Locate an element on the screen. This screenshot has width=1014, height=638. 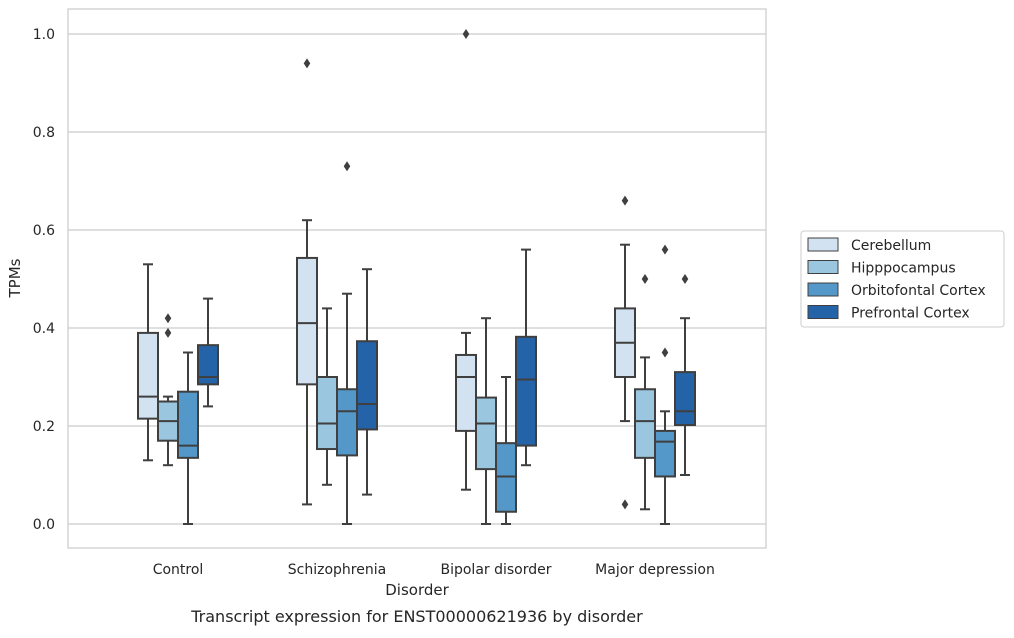
y-tick-labels: 0.0 0.2 0.4 0.6 0.8 1.0 is located at coordinates (44, 280).